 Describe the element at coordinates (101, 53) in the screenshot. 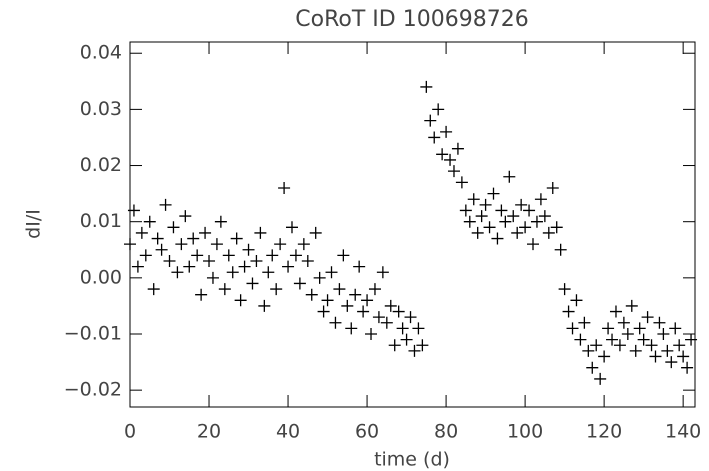

I see `y-tick-label: 0.04` at that location.